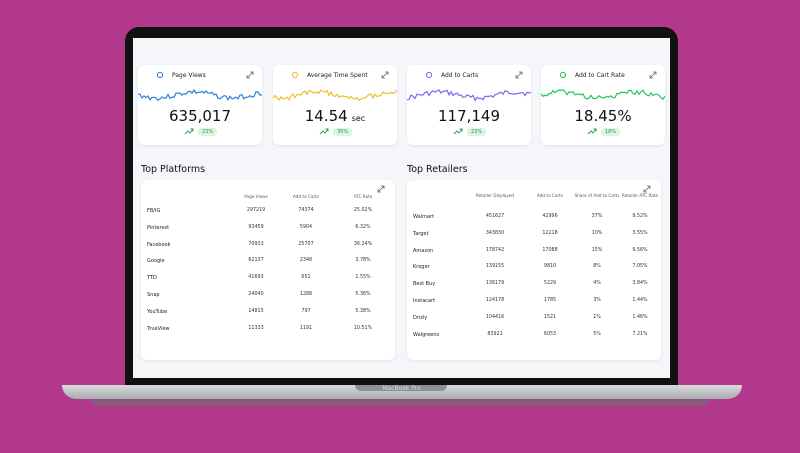 This screenshot has width=800, height=453. Describe the element at coordinates (153, 295) in the screenshot. I see `row-name: Snap` at that location.